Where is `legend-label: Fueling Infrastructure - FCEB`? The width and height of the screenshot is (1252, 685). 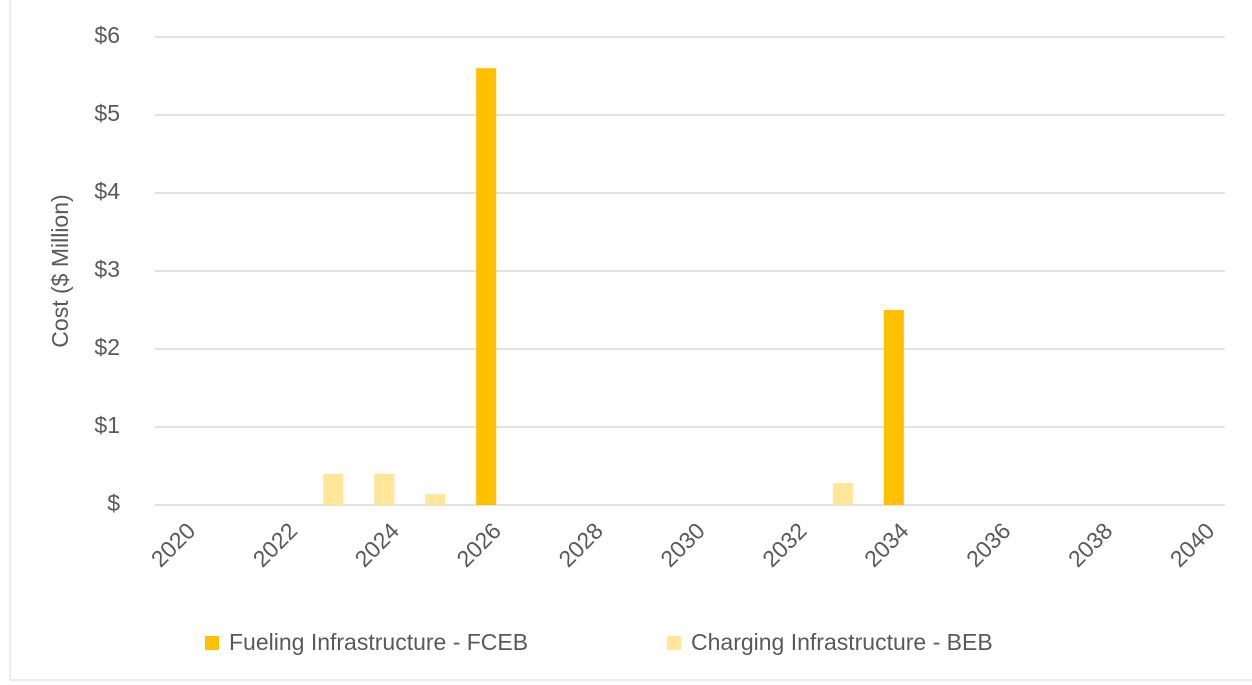
legend-label: Fueling Infrastructure - FCEB is located at coordinates (378, 642).